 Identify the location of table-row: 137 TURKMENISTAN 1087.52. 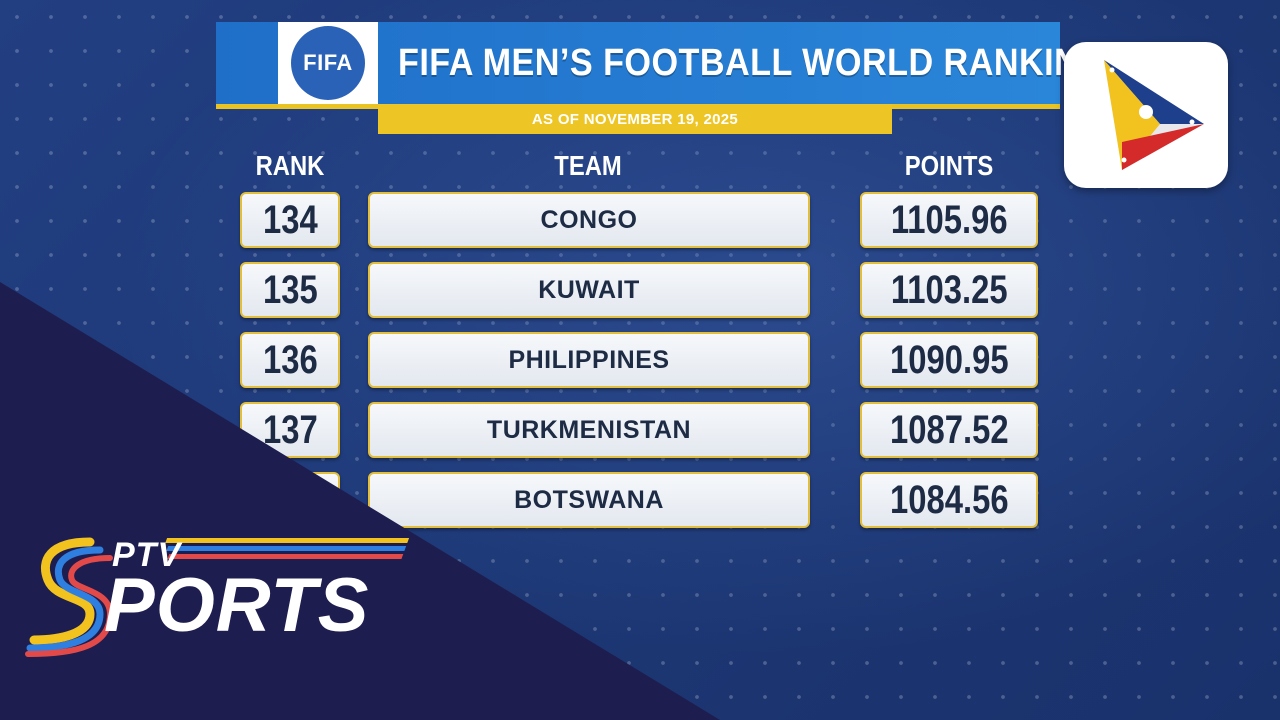
(640, 432).